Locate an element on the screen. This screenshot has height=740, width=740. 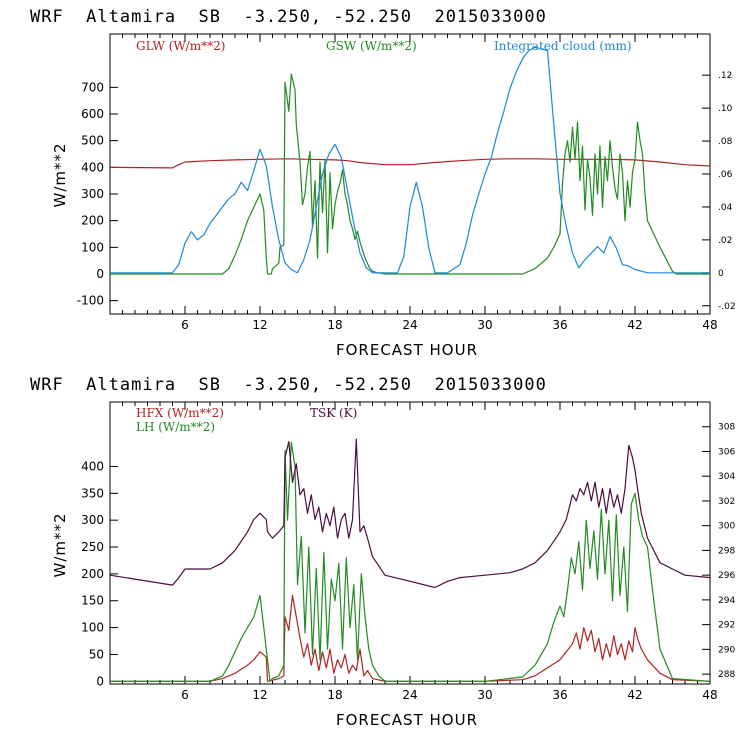
y2-tick-label: 300 is located at coordinates (726, 527).